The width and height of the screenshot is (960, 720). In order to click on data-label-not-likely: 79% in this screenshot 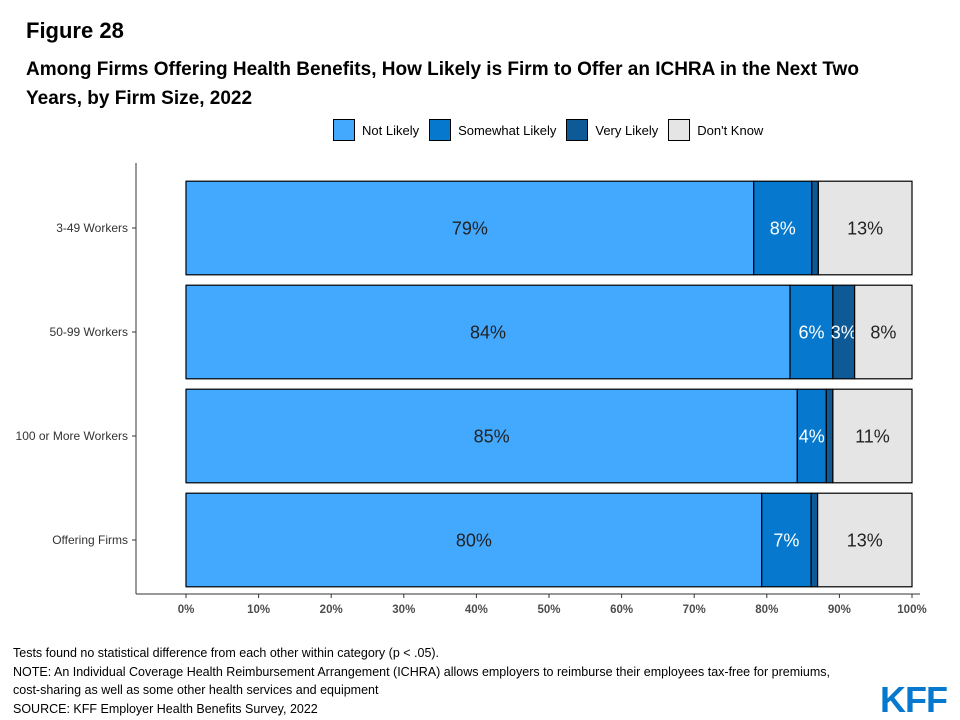, I will do `click(470, 229)`.